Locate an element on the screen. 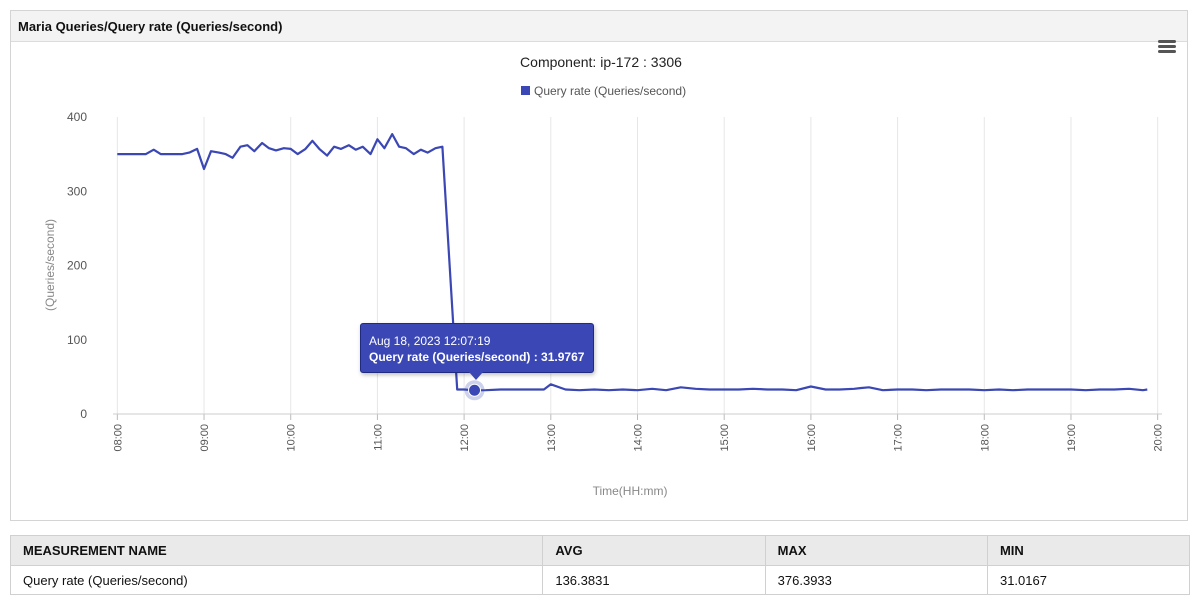  tooltip-value: Query rate (Queries/second) : 31.9767 is located at coordinates (477, 357).